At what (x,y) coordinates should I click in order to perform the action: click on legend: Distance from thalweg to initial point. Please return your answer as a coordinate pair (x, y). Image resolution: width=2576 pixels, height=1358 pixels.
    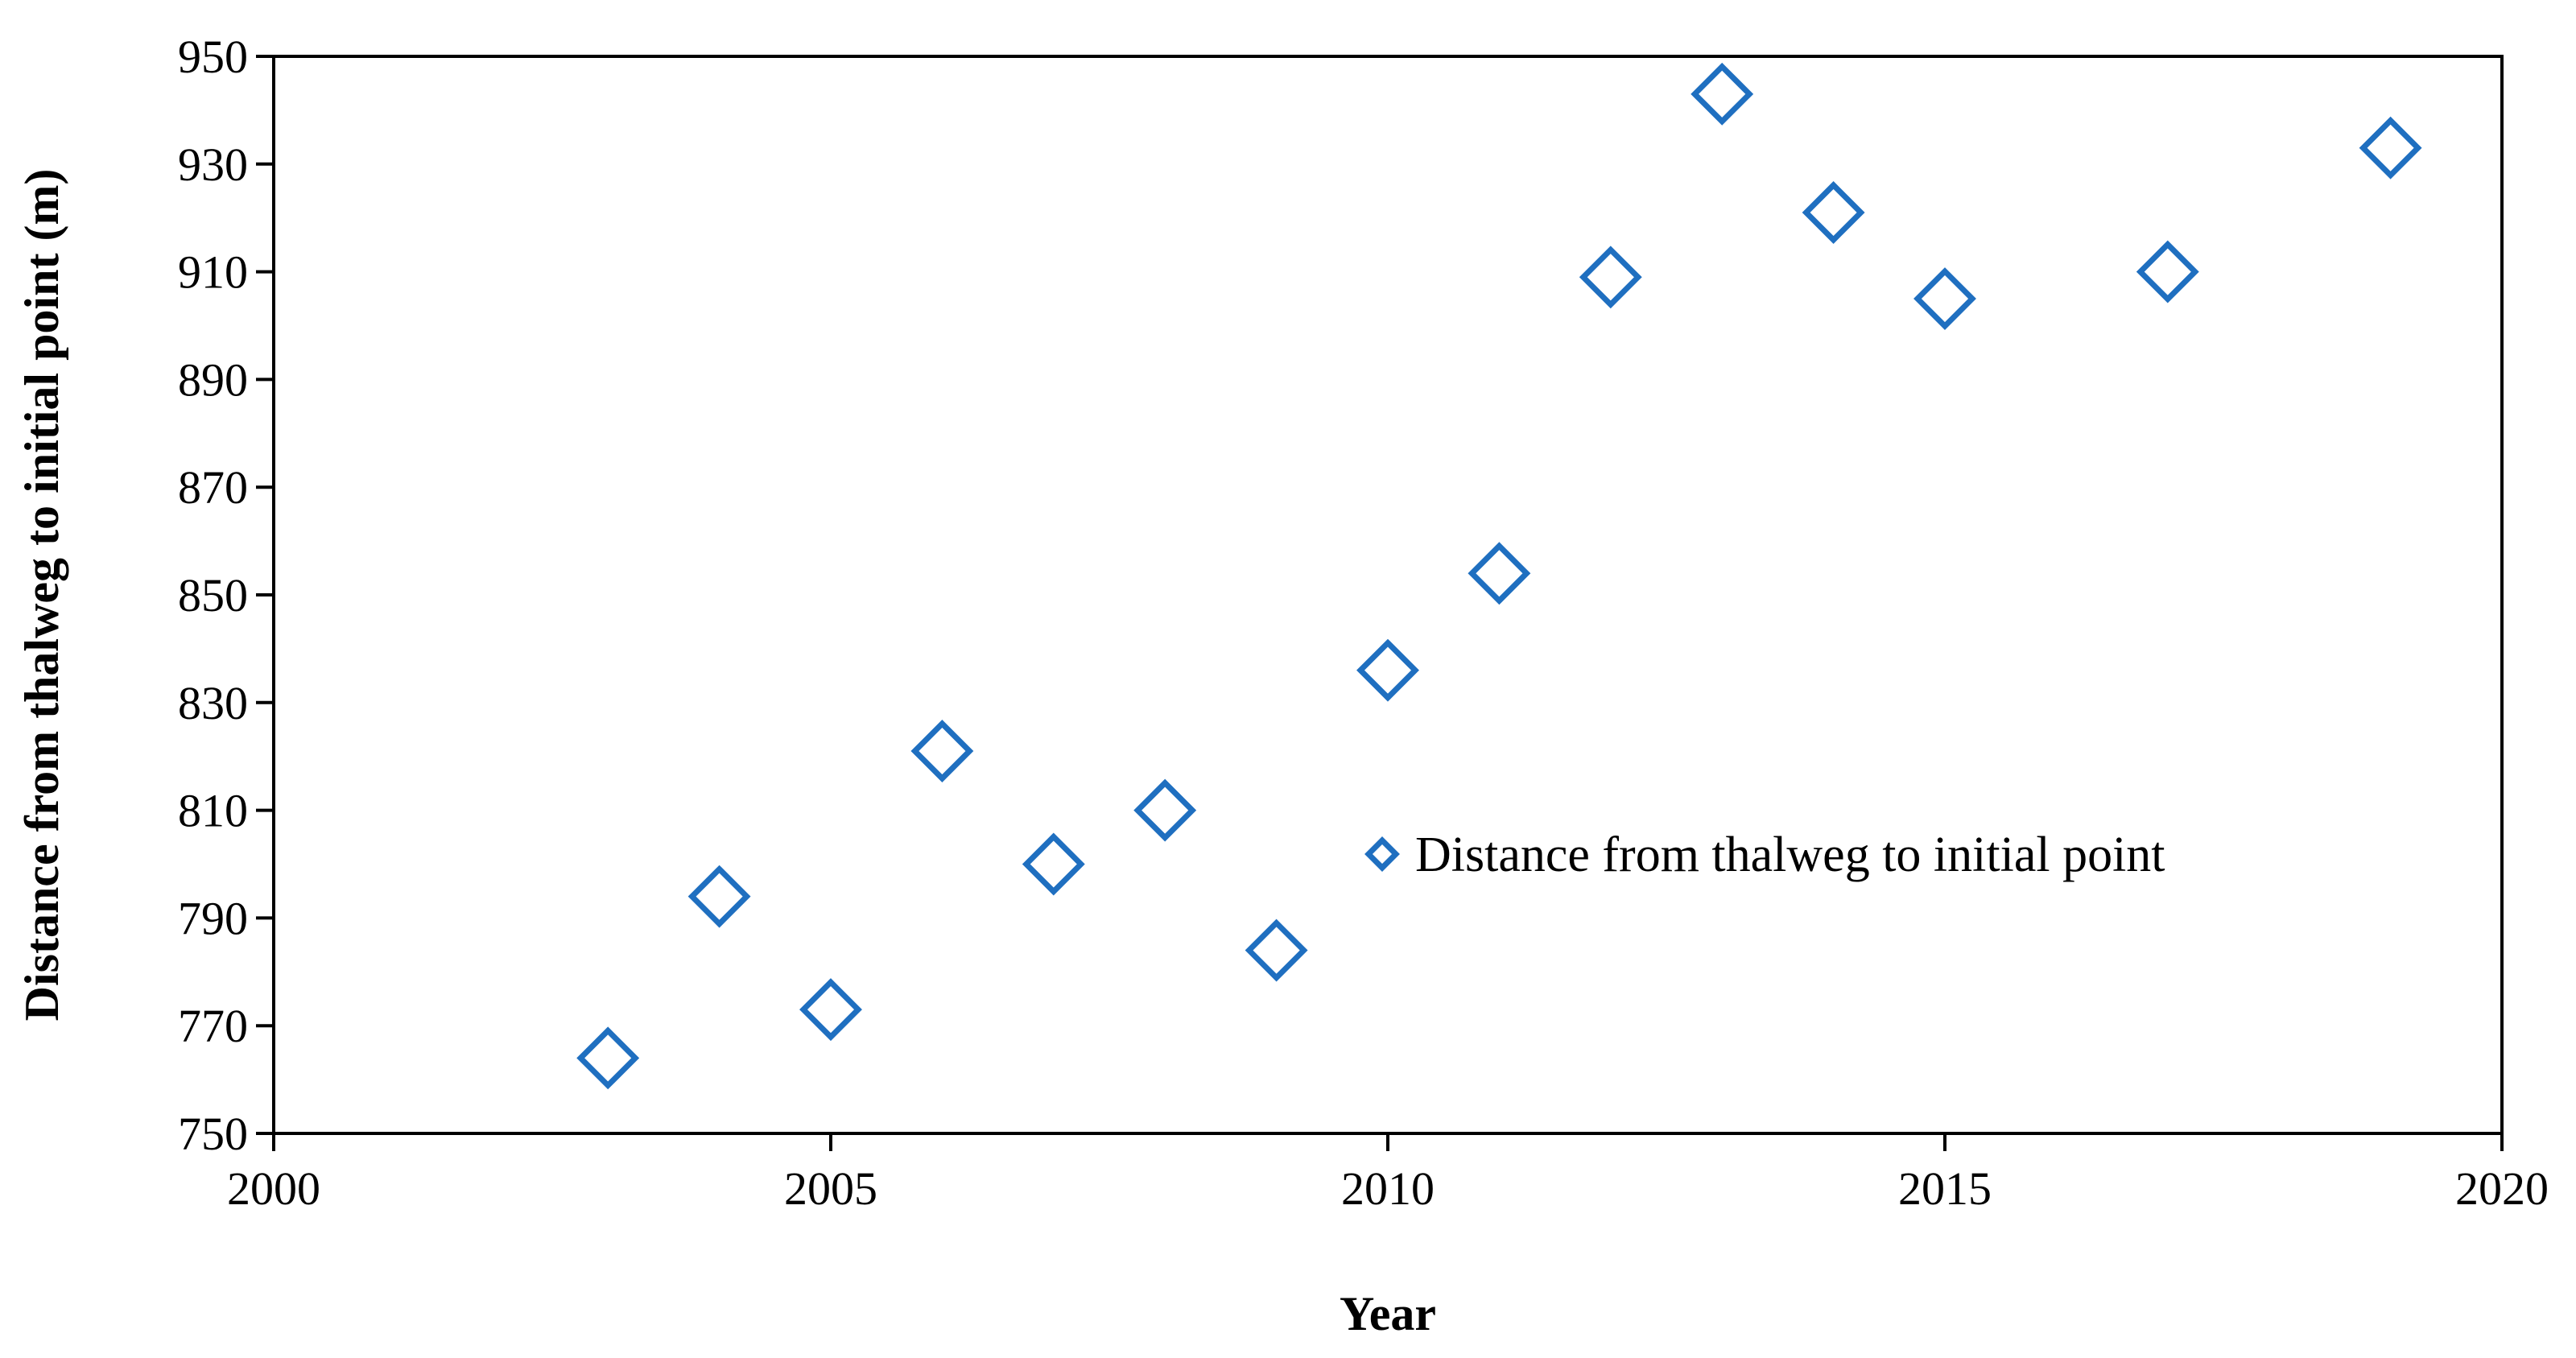
    Looking at the image, I should click on (1765, 855).